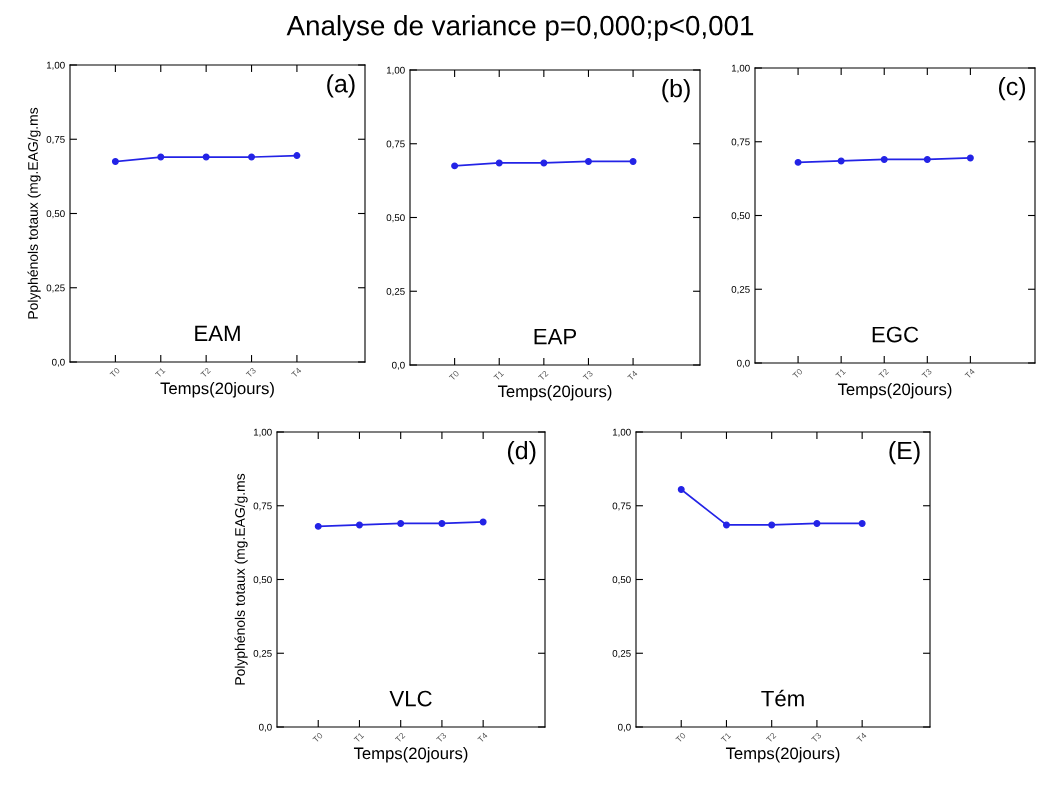 The height and width of the screenshot is (785, 1041). I want to click on text: Analyse de variance p=0,000;p<0,001, so click(520, 28).